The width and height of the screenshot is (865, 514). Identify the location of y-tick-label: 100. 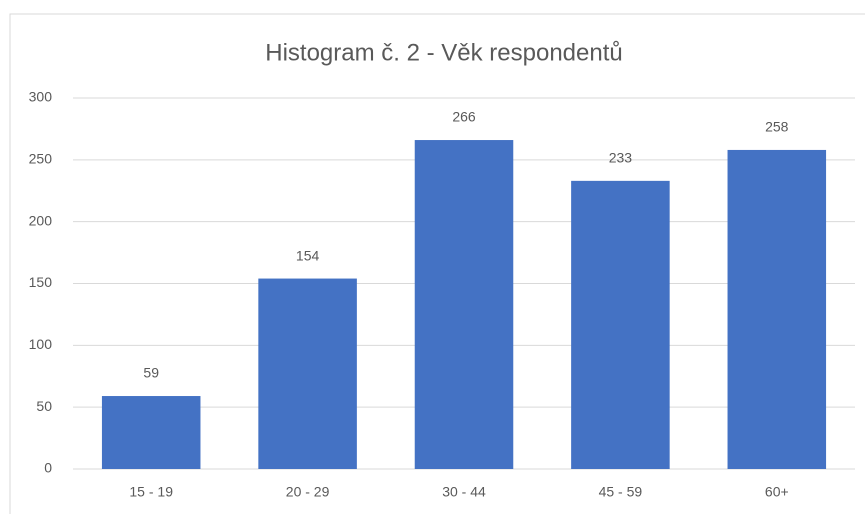
(41, 344).